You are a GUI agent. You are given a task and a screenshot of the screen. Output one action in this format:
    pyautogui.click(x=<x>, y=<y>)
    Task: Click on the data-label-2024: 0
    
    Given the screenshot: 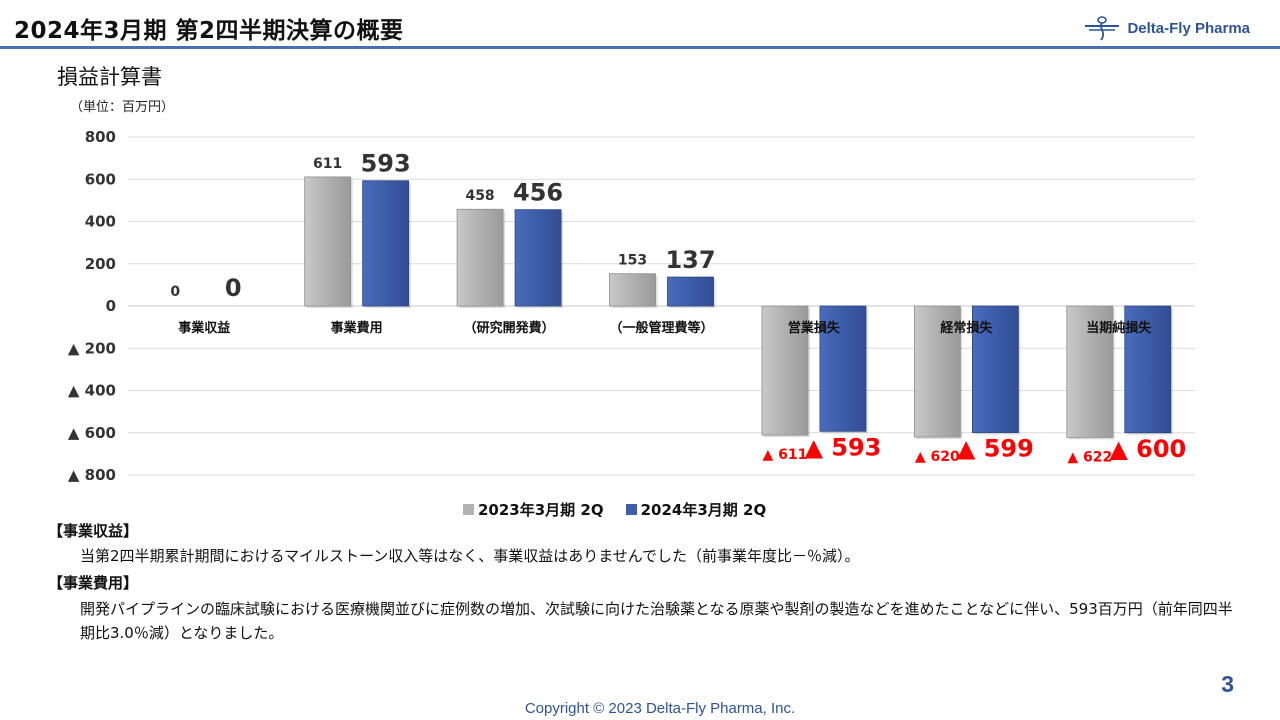 What is the action you would take?
    pyautogui.click(x=233, y=288)
    